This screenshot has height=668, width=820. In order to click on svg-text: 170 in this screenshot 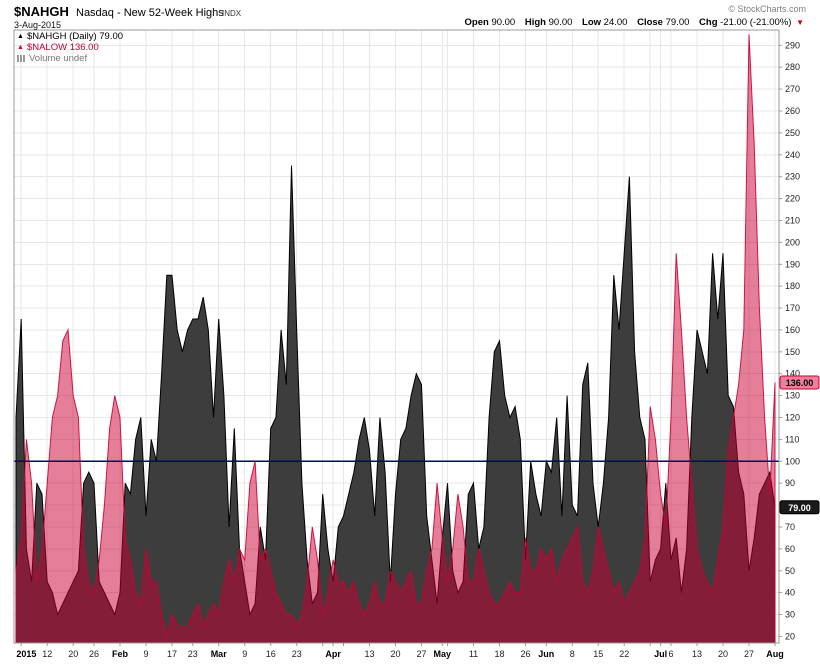, I will do `click(792, 308)`.